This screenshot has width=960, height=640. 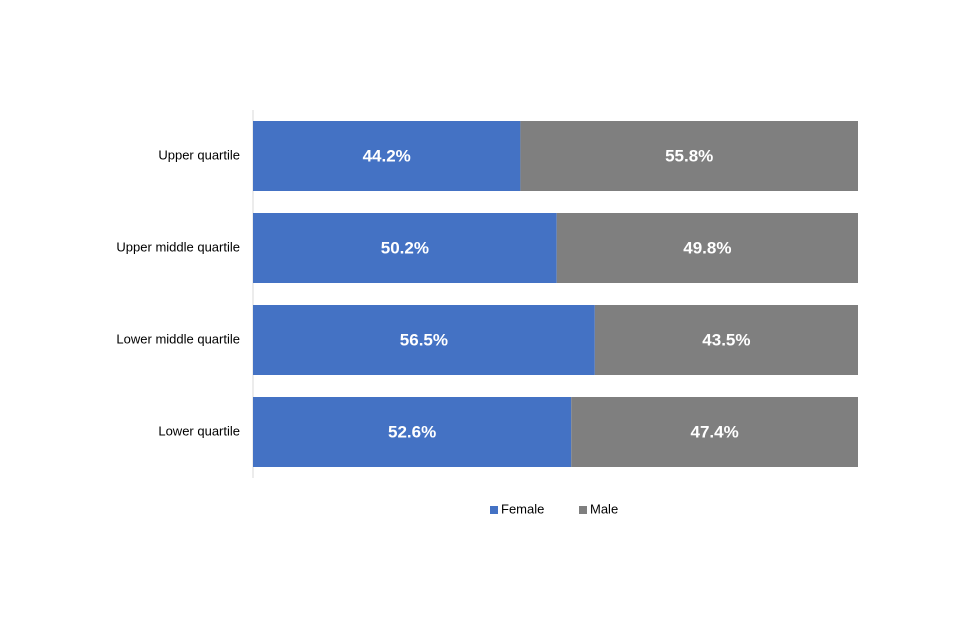 What do you see at coordinates (522, 508) in the screenshot?
I see `legend-label: Female` at bounding box center [522, 508].